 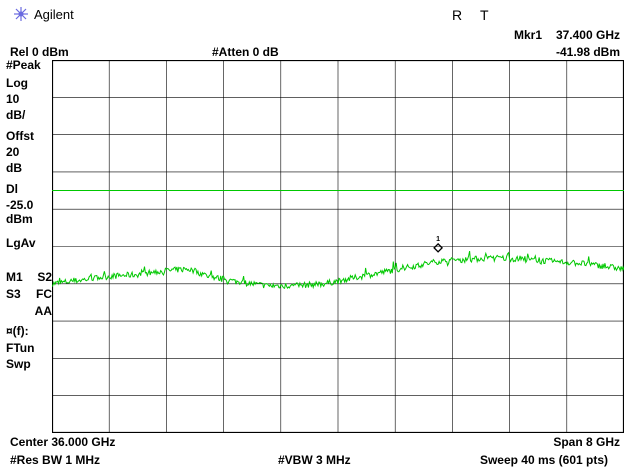 What do you see at coordinates (21, 243) in the screenshot?
I see `average-type-label: LgAv` at bounding box center [21, 243].